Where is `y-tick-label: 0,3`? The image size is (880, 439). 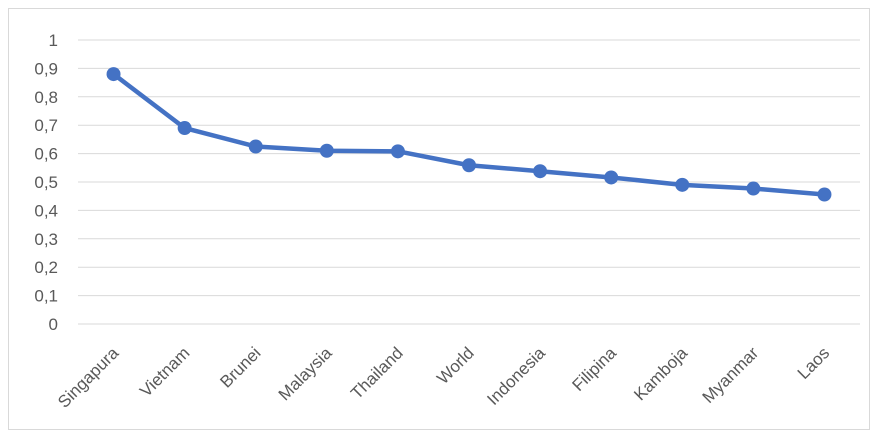
y-tick-label: 0,3 is located at coordinates (46, 239).